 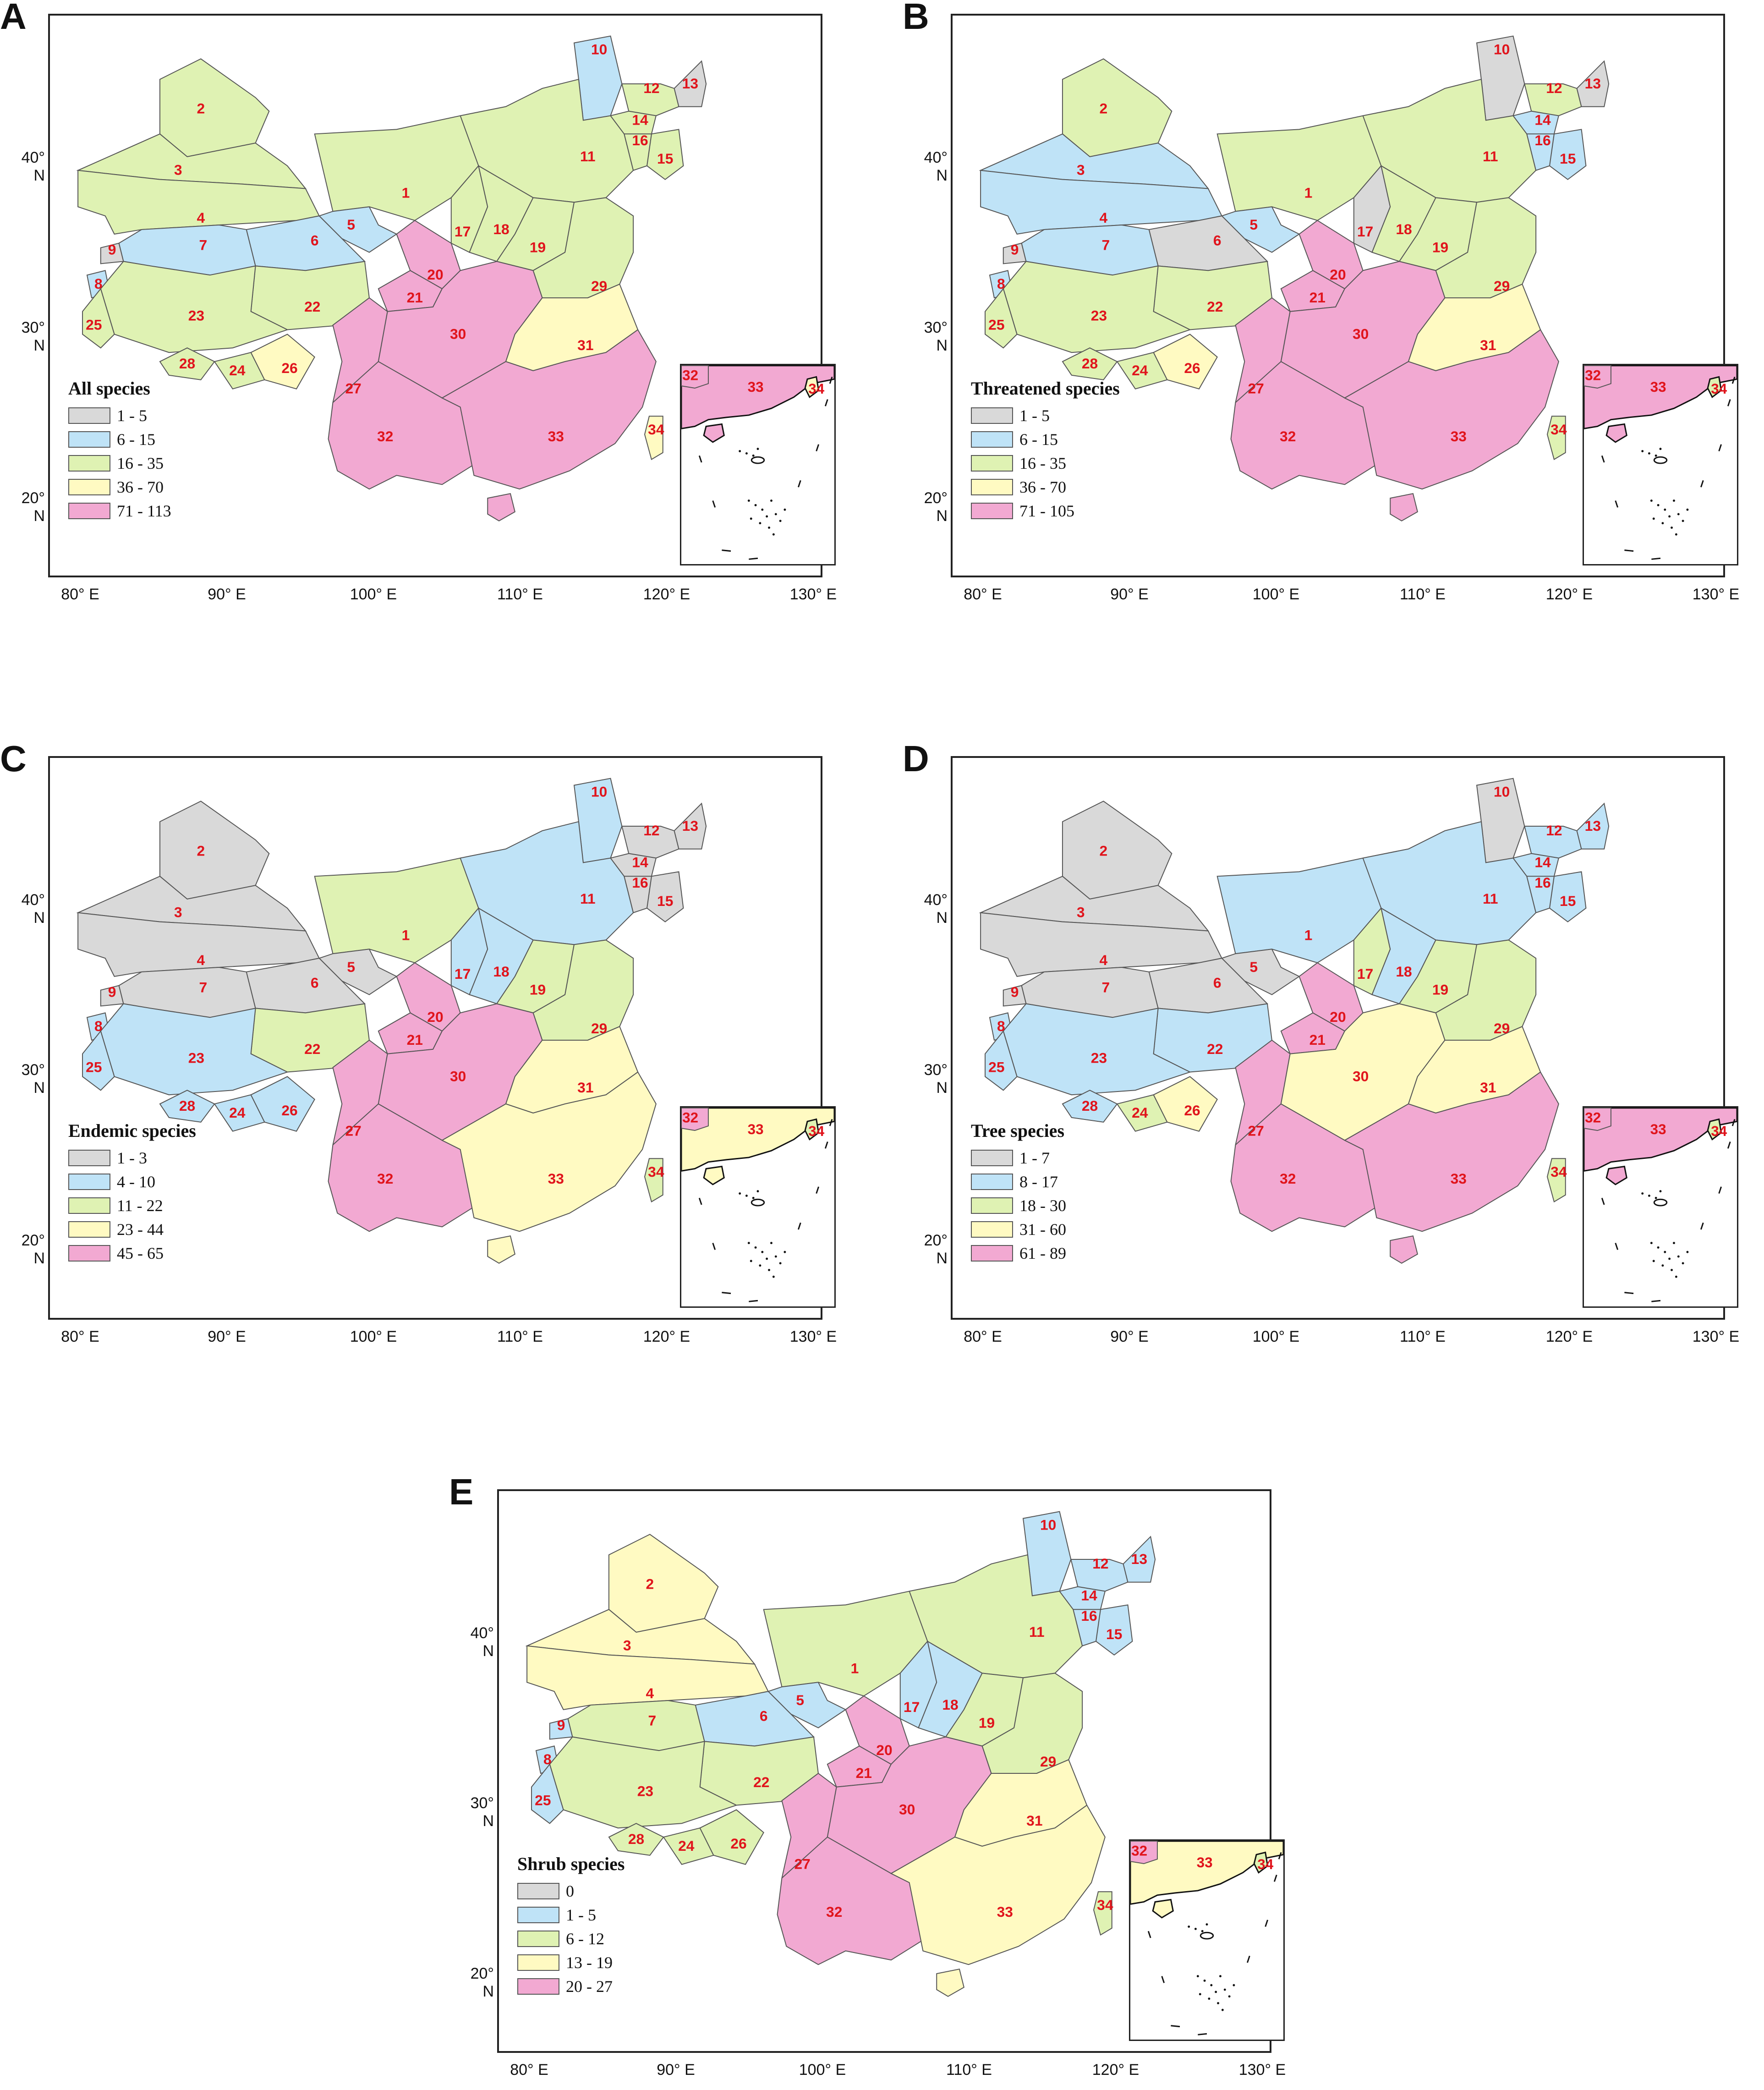 I want to click on legend-label: 71 - 113, so click(x=144, y=511).